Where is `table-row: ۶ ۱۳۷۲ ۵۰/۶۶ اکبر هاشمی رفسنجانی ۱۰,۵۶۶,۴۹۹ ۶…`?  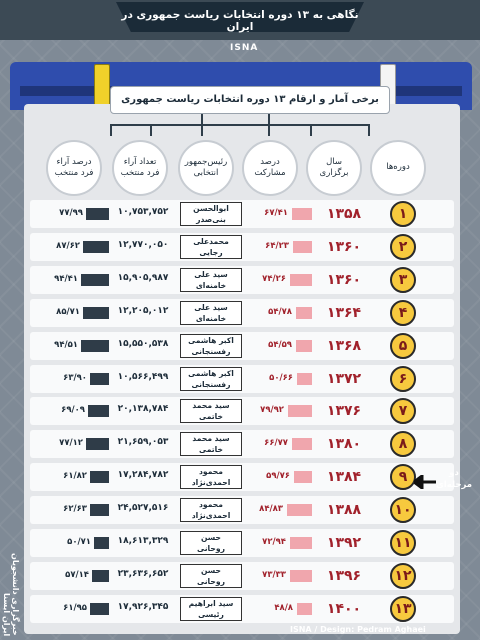 table-row: ۶ ۱۳۷۲ ۵۰/۶۶ اکبر هاشمی رفسنجانی ۱۰,۵۶۶,۴۹۹ ۶… is located at coordinates (242, 378).